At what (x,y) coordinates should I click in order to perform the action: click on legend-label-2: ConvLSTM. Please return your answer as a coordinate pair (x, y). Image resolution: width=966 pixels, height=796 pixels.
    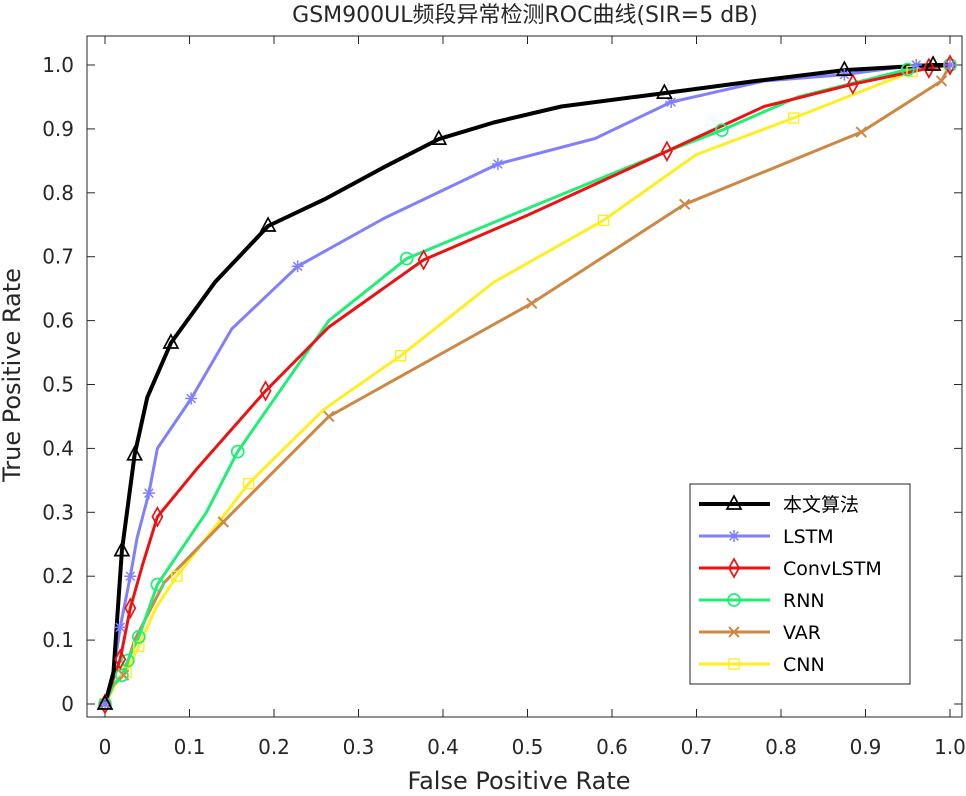
    Looking at the image, I should click on (832, 569).